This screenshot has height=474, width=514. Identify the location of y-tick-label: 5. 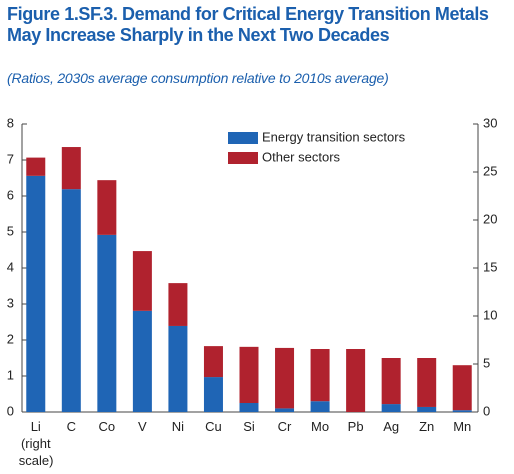
(10, 230).